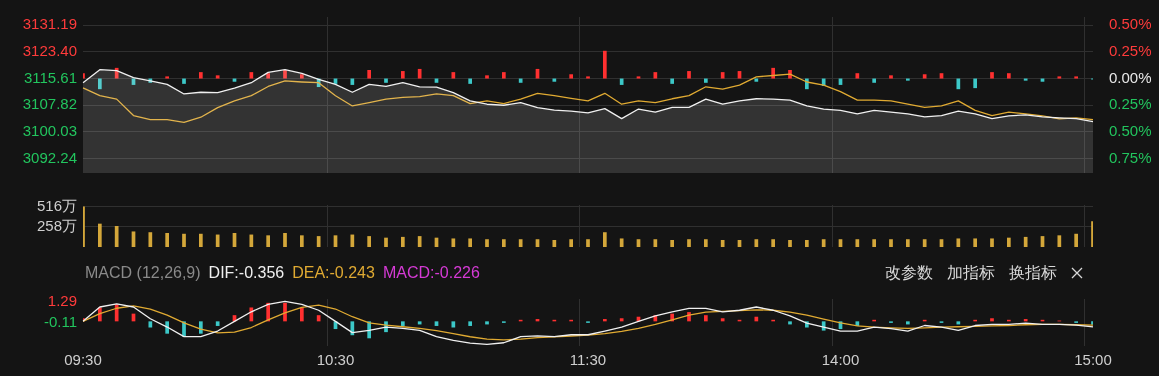 Image resolution: width=1159 pixels, height=376 pixels. I want to click on y-tick-label: 3123.40, so click(49, 51).